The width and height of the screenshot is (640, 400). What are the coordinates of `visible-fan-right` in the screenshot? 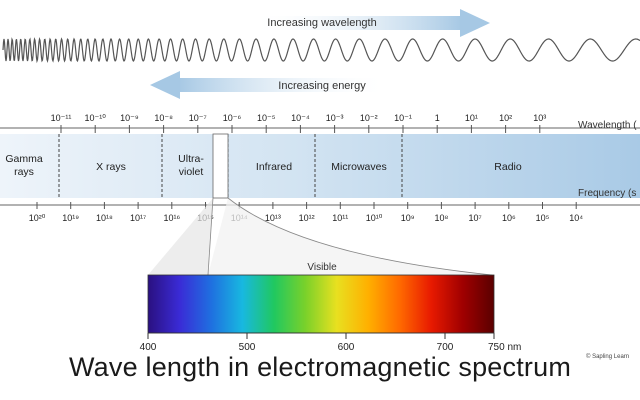 It's located at (350, 236).